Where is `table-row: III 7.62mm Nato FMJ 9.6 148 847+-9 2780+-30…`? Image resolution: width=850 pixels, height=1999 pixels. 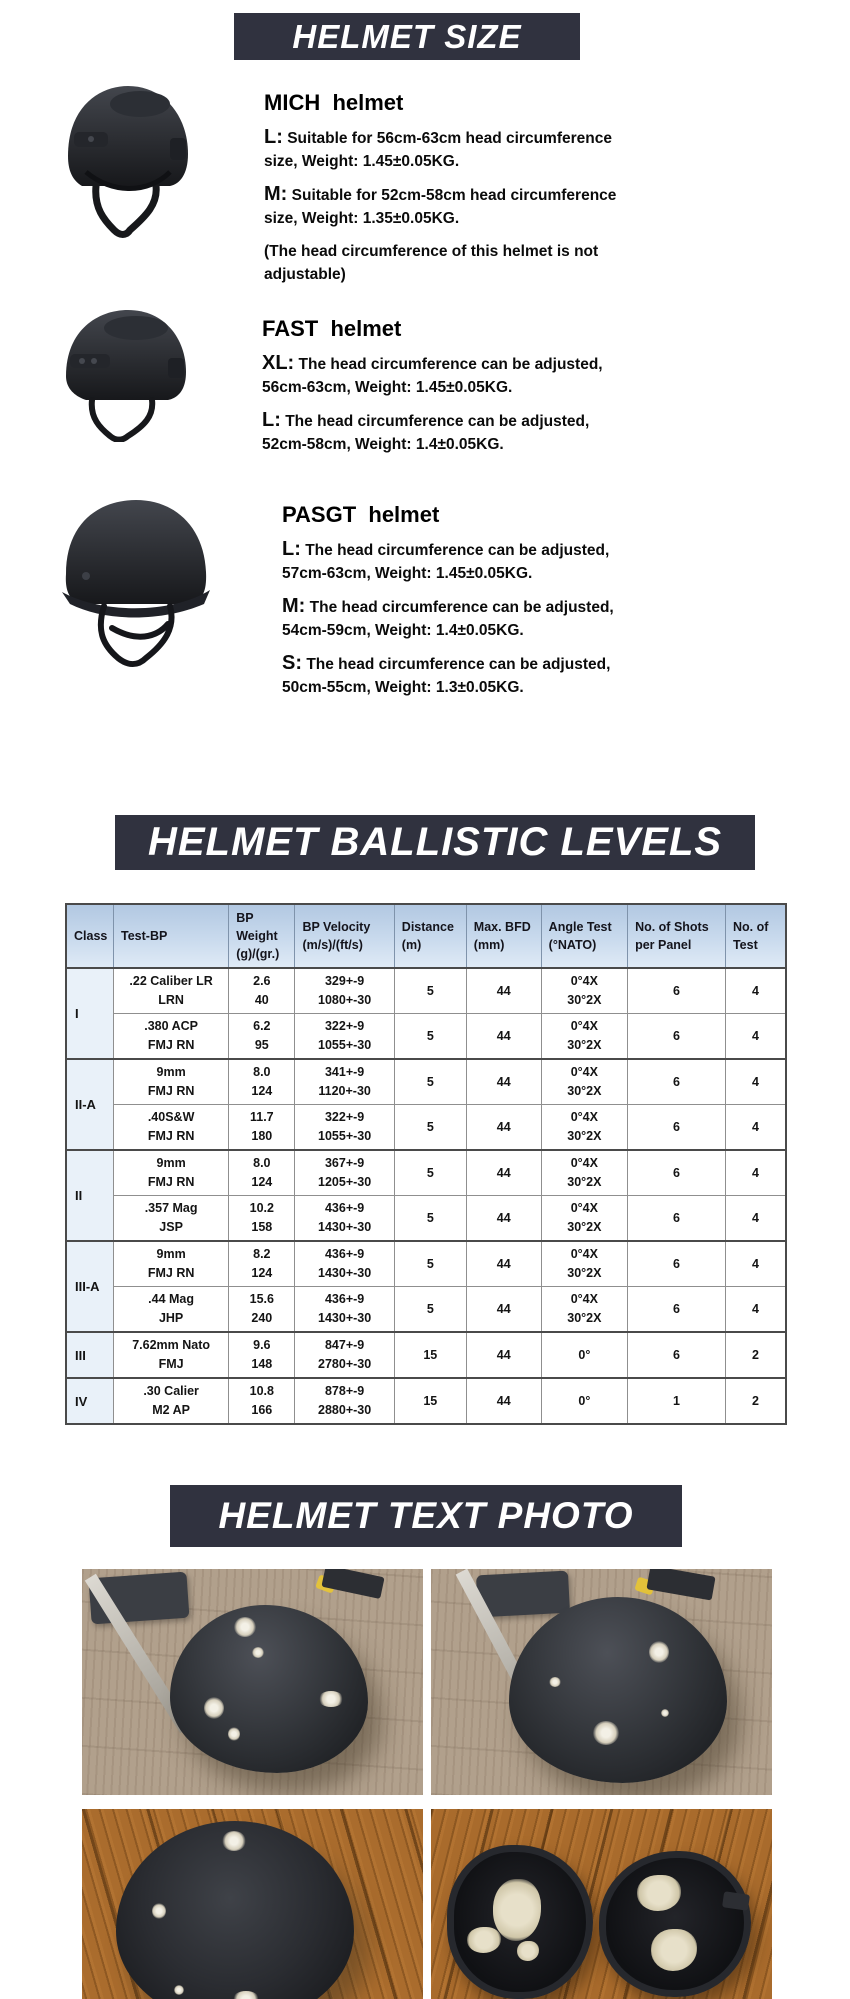
table-row: III 7.62mm Nato FMJ 9.6 148 847+-9 2780+-30… is located at coordinates (426, 1355).